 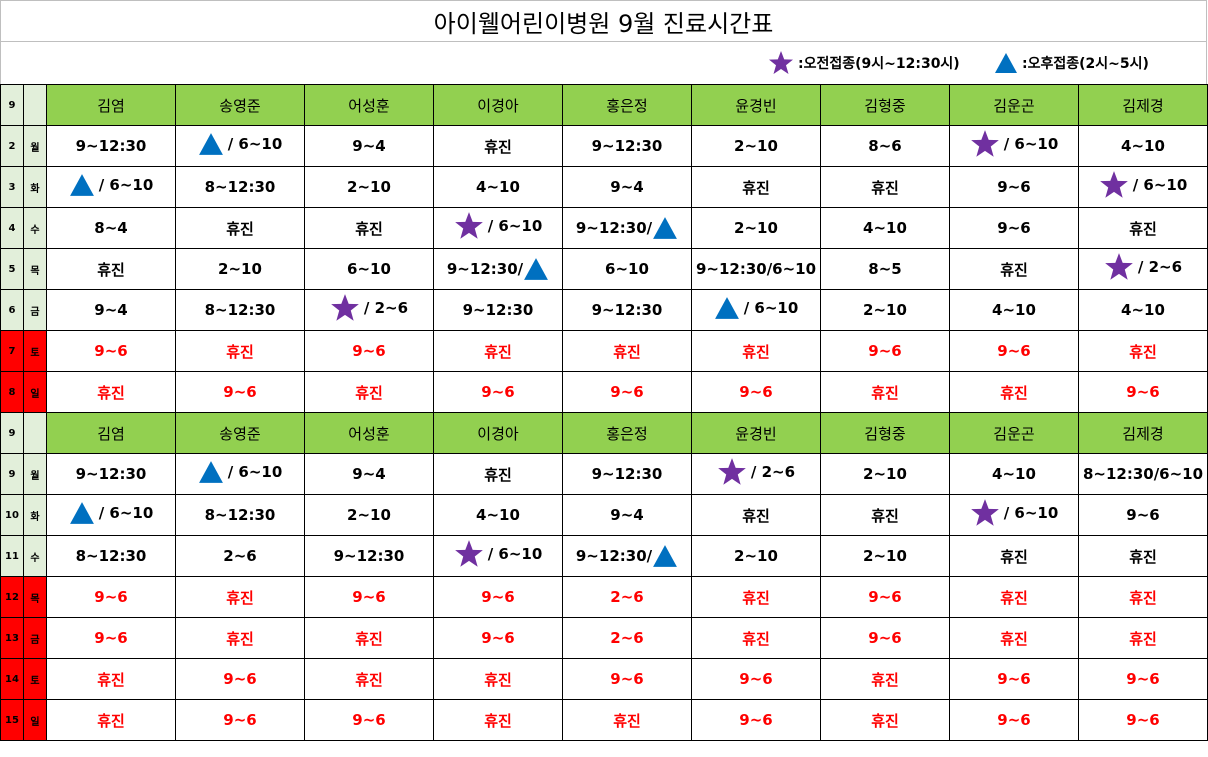 I want to click on cell-text: 2~6, so click(x=627, y=638).